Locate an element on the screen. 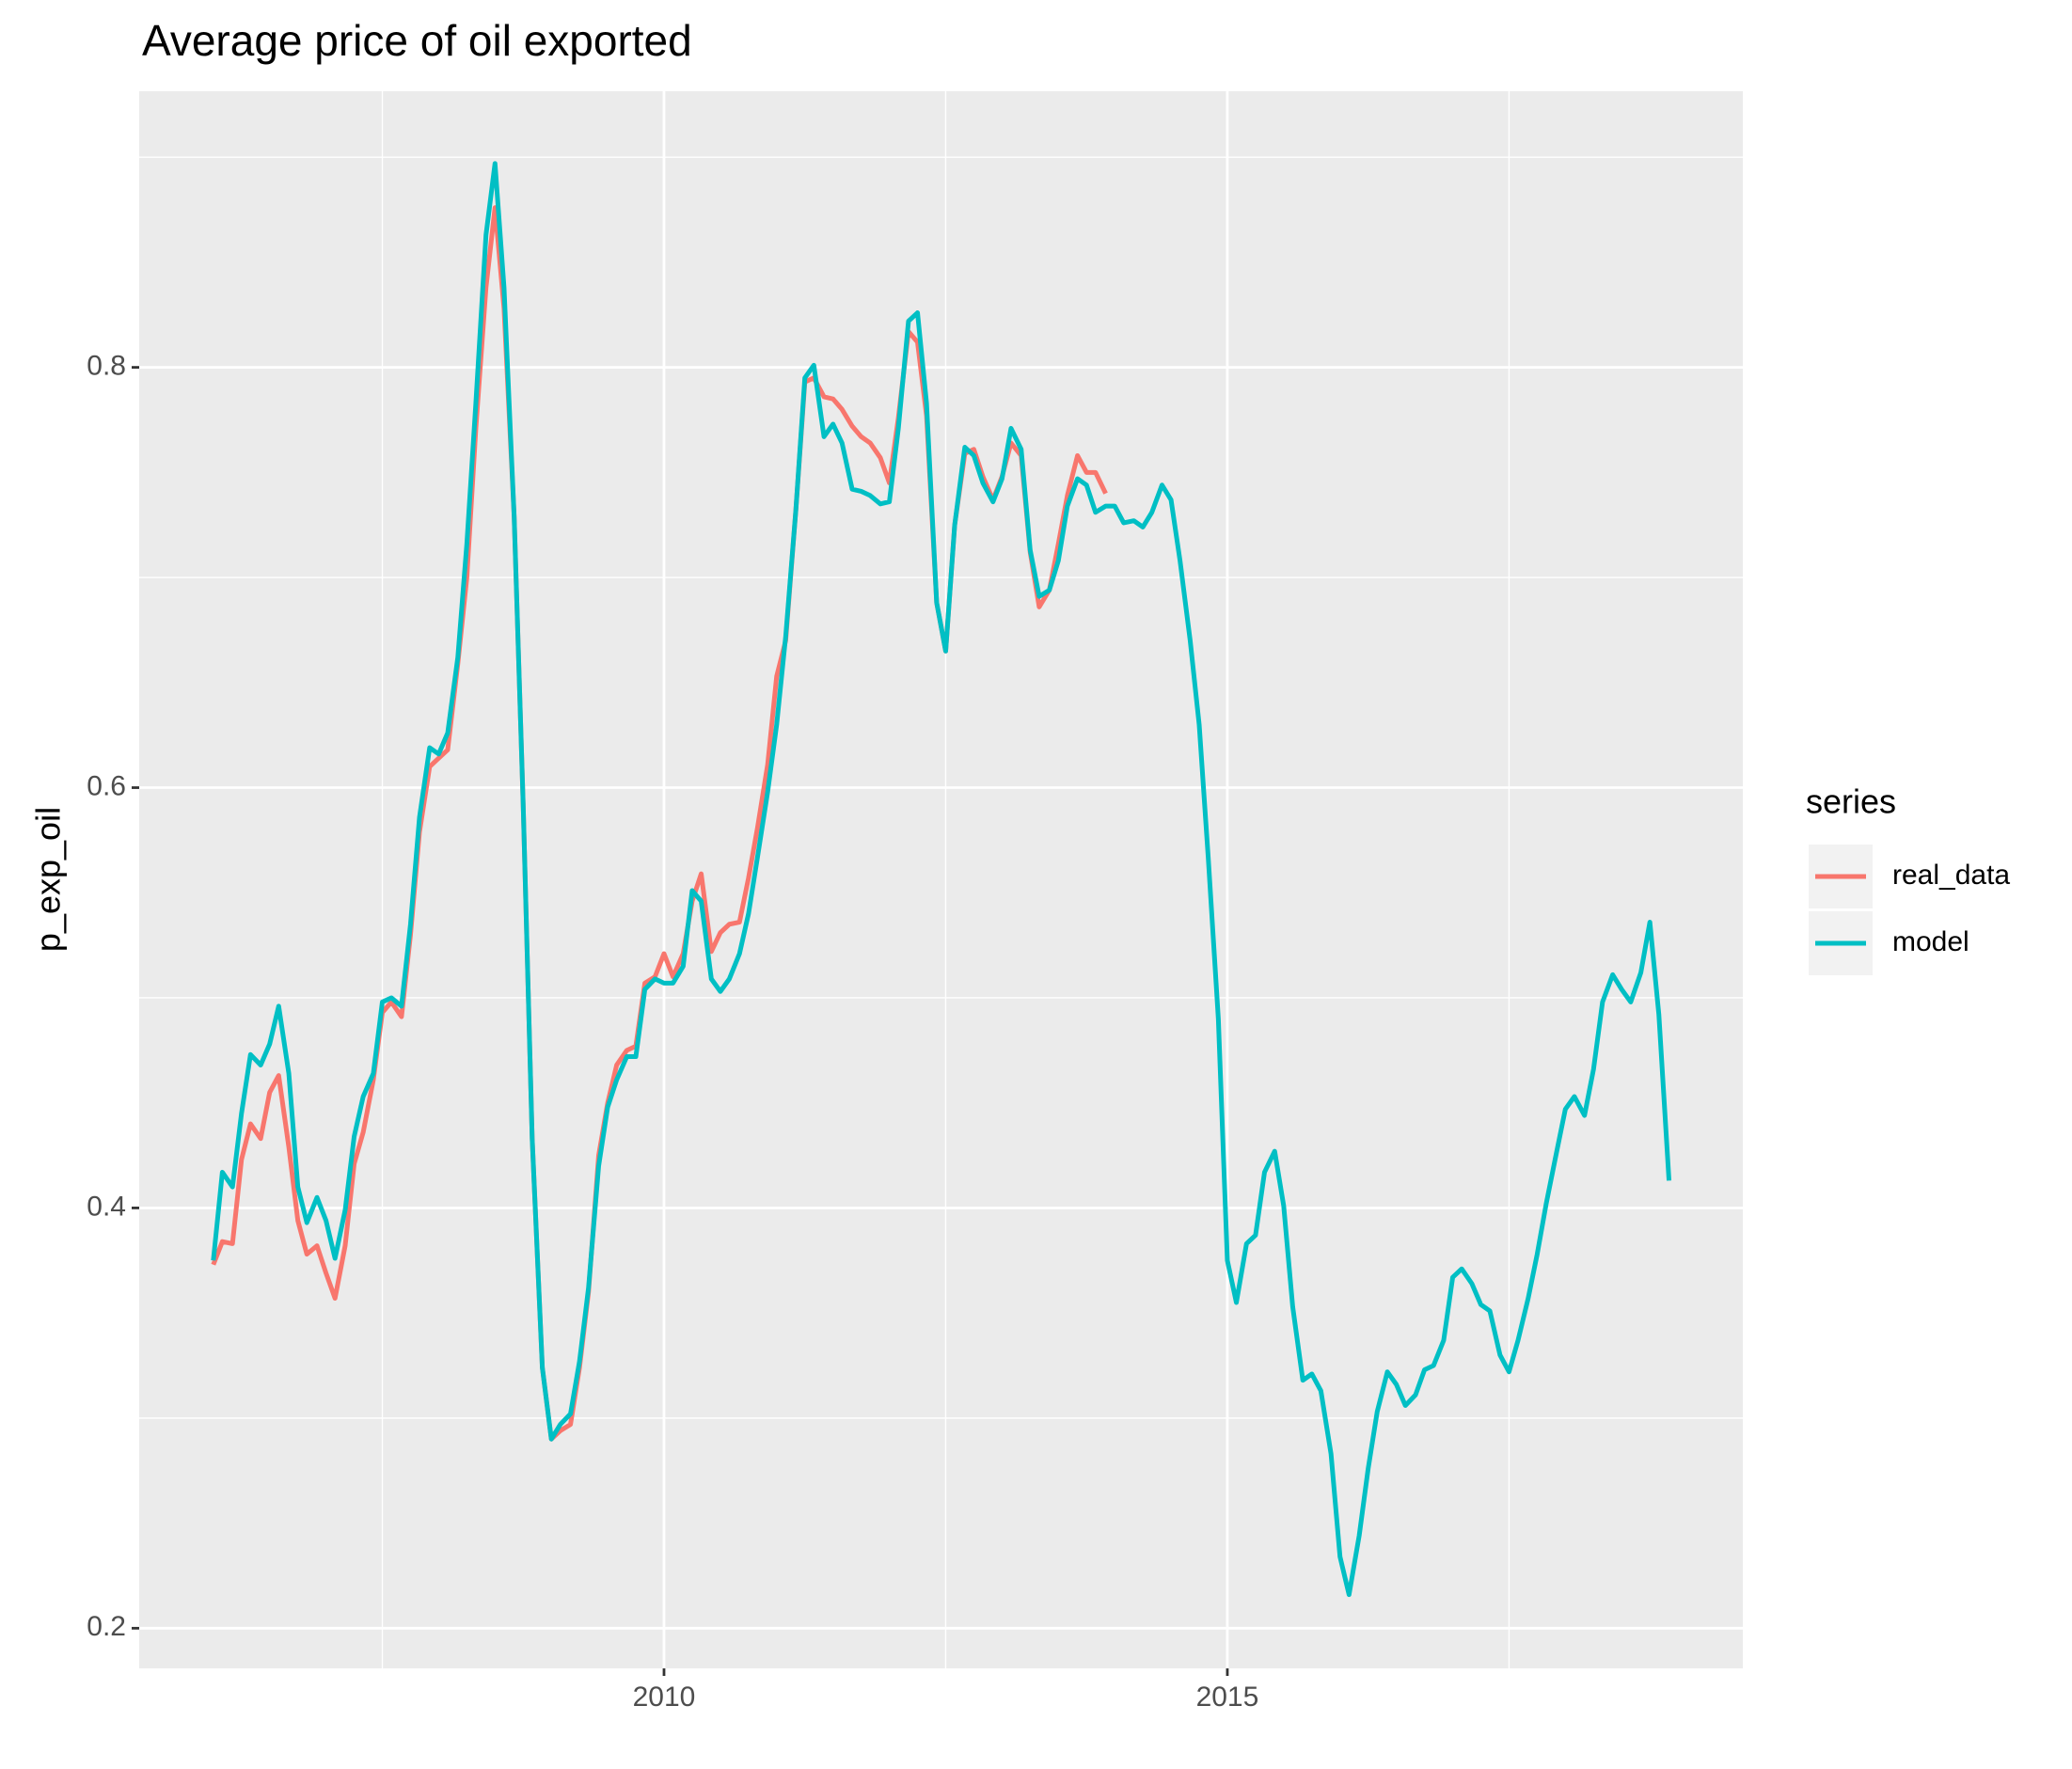 Image resolution: width=2072 pixels, height=1769 pixels. y-axis-title: p_exp_oil is located at coordinates (48, 879).